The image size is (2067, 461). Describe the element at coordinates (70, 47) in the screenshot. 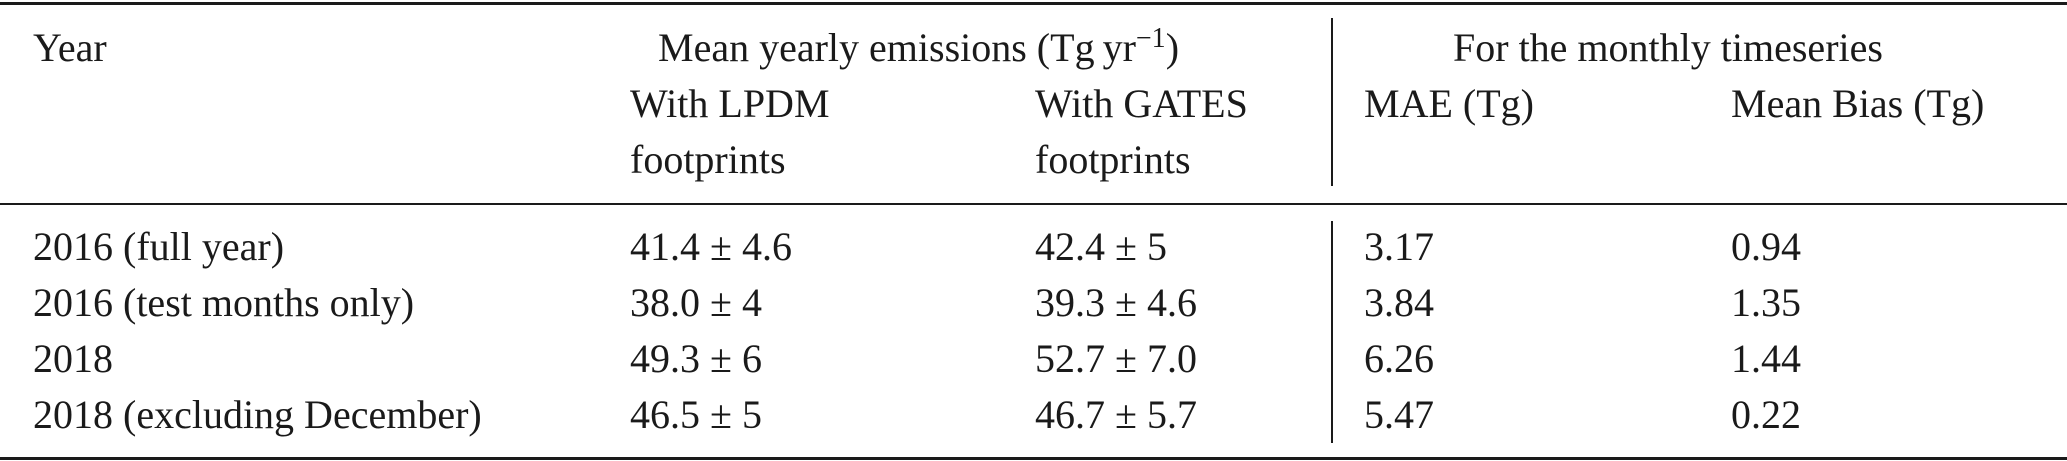

I see `header-cell: Year` at that location.